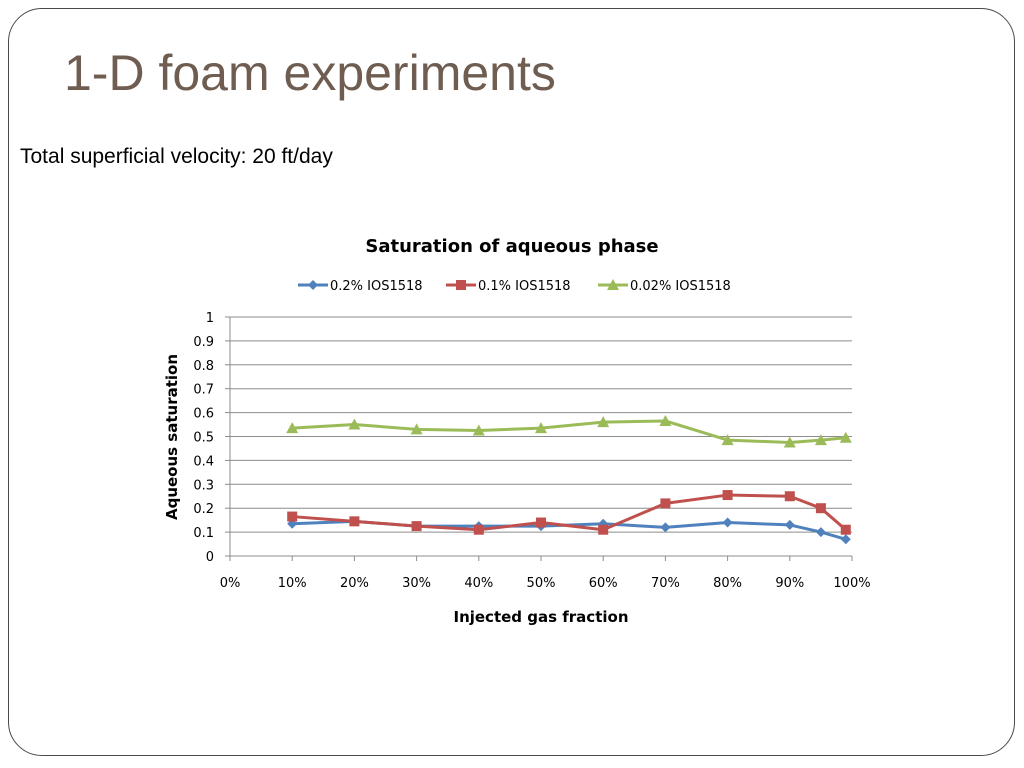 The width and height of the screenshot is (1024, 768). Describe the element at coordinates (416, 583) in the screenshot. I see `x-tick-label: 30%` at that location.